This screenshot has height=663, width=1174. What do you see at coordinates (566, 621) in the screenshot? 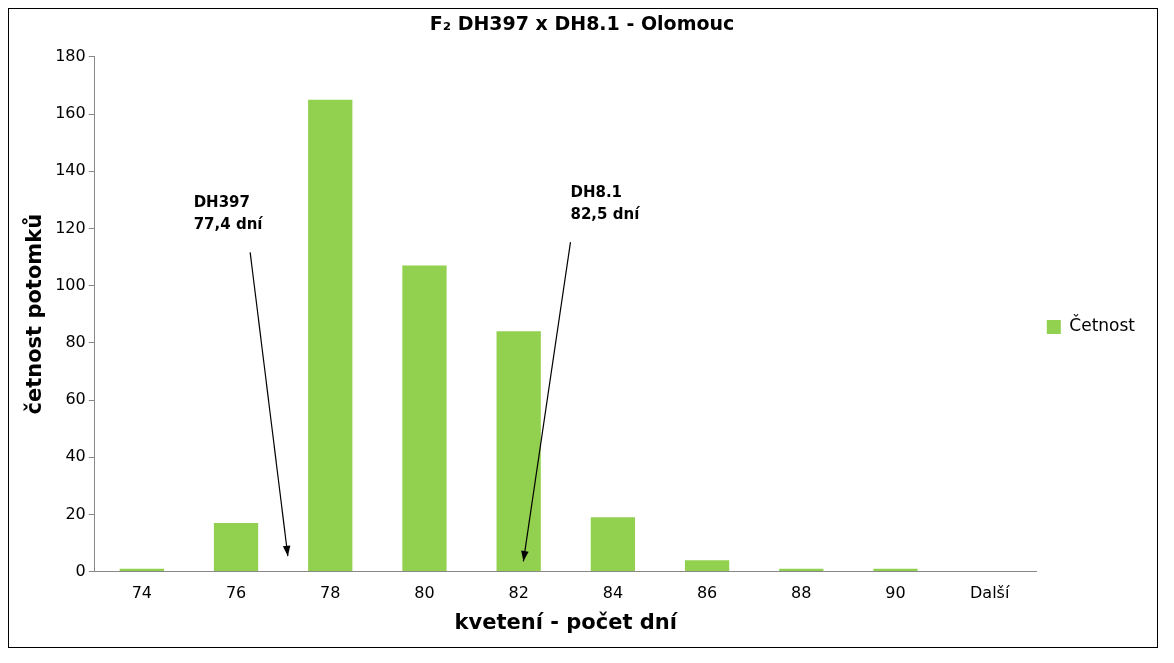
I see `x-axis-title: kvetení - počet dní` at bounding box center [566, 621].